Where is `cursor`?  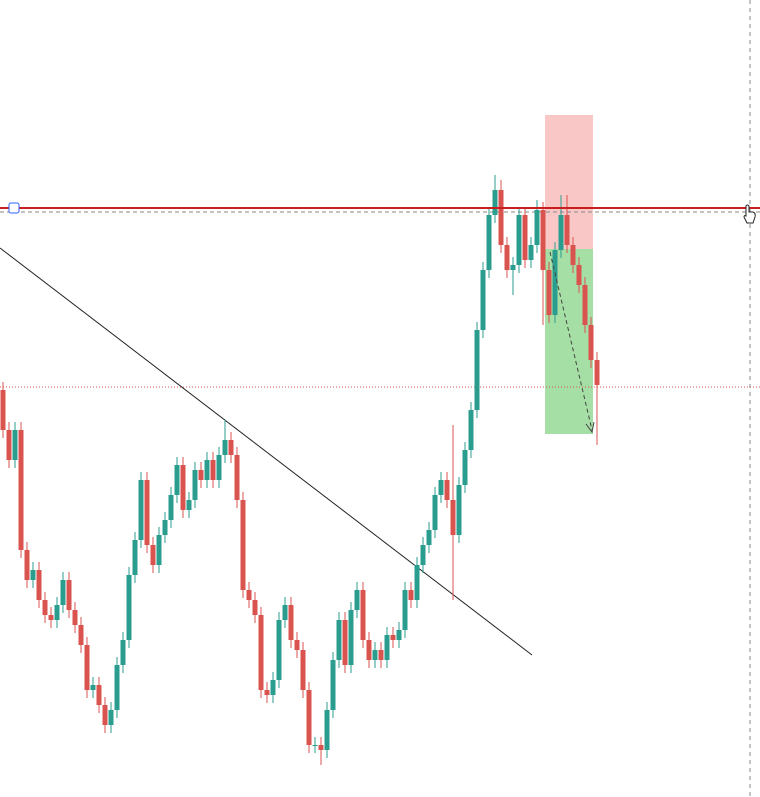 cursor is located at coordinates (749, 214).